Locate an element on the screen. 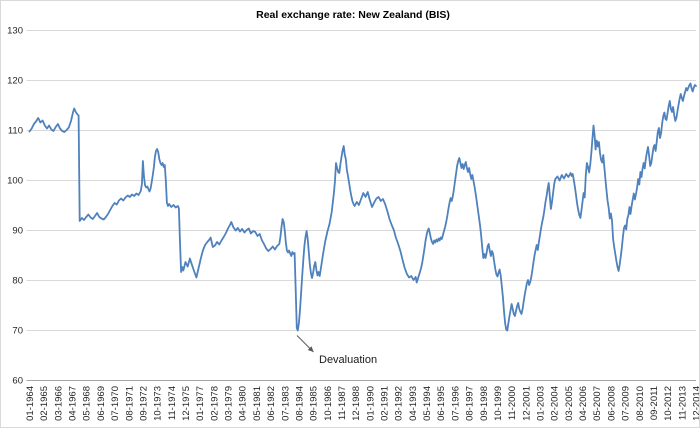 This screenshot has width=700, height=428. annotation-label: Devaluation is located at coordinates (348, 360).